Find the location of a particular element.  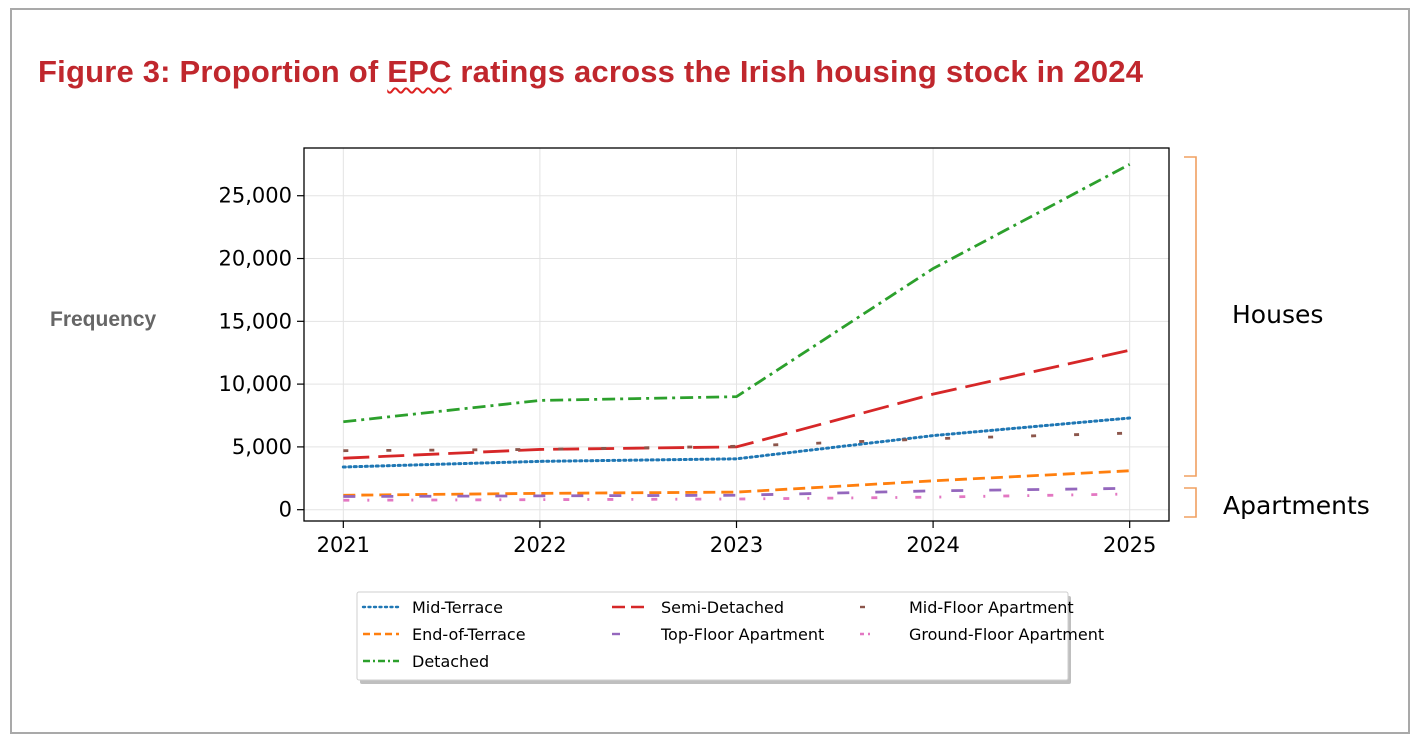

series-line-top-floor-apartment is located at coordinates (736, 492).